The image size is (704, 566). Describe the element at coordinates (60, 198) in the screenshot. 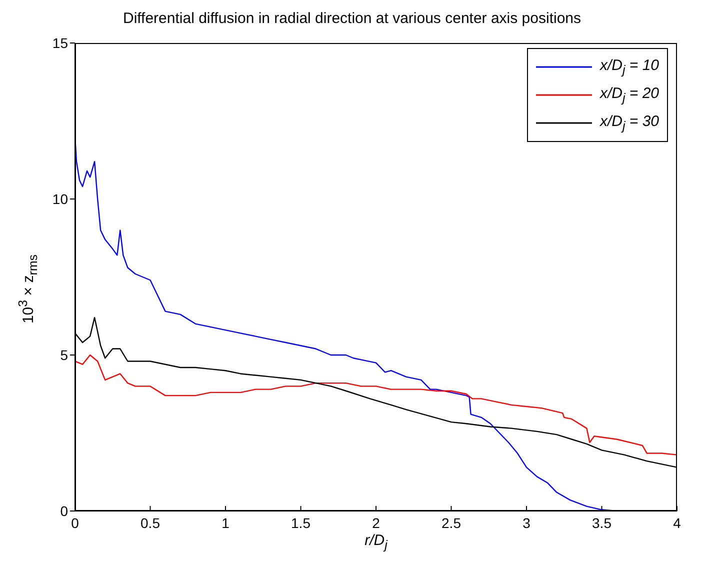

I see `y-tick-label: 10` at that location.